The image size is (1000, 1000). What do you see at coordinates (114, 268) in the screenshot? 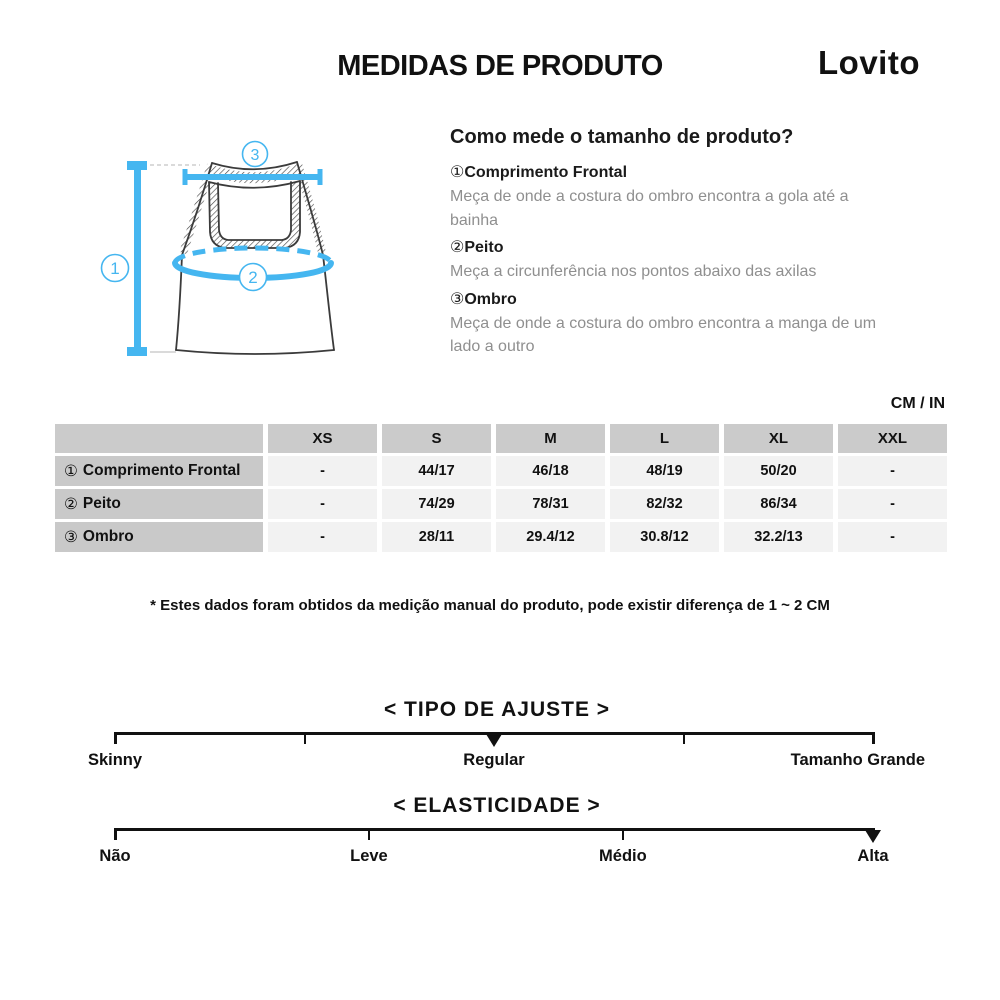
I see `badge-1: 1` at bounding box center [114, 268].